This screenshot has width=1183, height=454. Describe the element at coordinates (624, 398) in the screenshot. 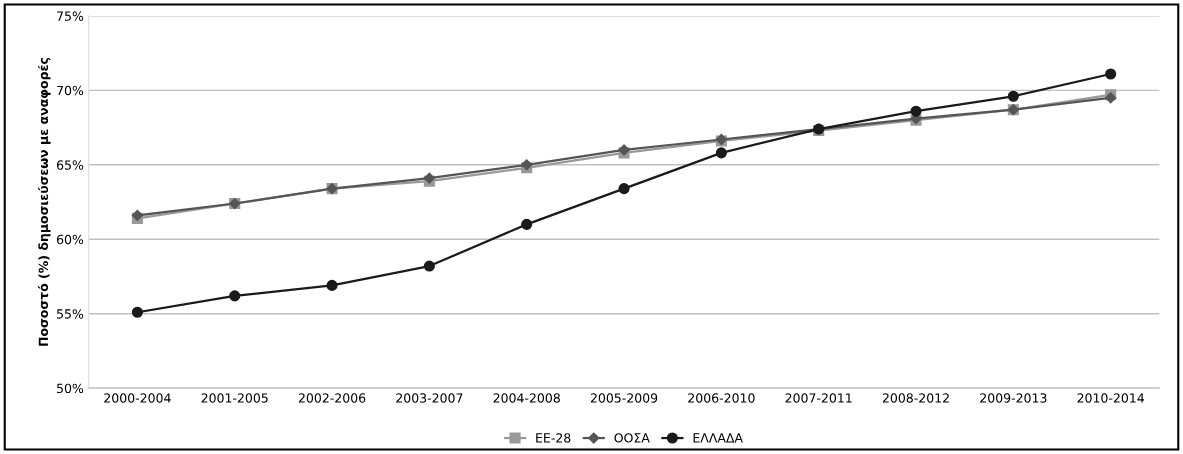

I see `x-tick-label: 2005-2009` at that location.